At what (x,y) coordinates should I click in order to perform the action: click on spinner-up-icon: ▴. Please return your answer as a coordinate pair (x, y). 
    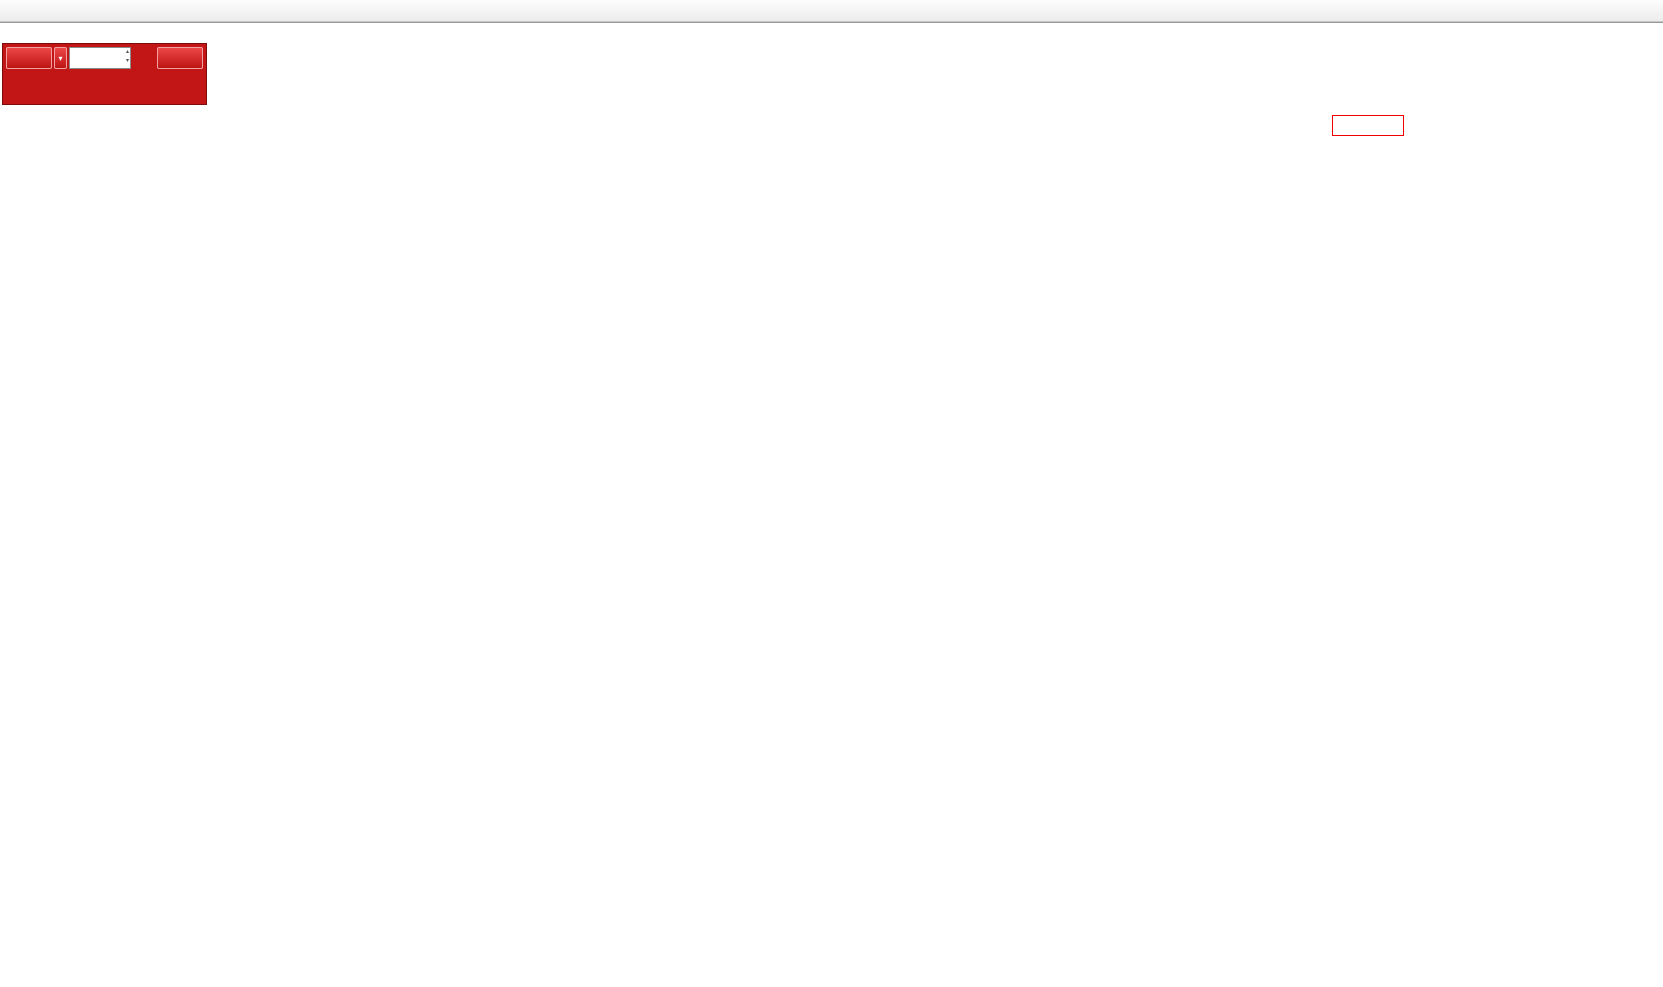
    Looking at the image, I should click on (127, 52).